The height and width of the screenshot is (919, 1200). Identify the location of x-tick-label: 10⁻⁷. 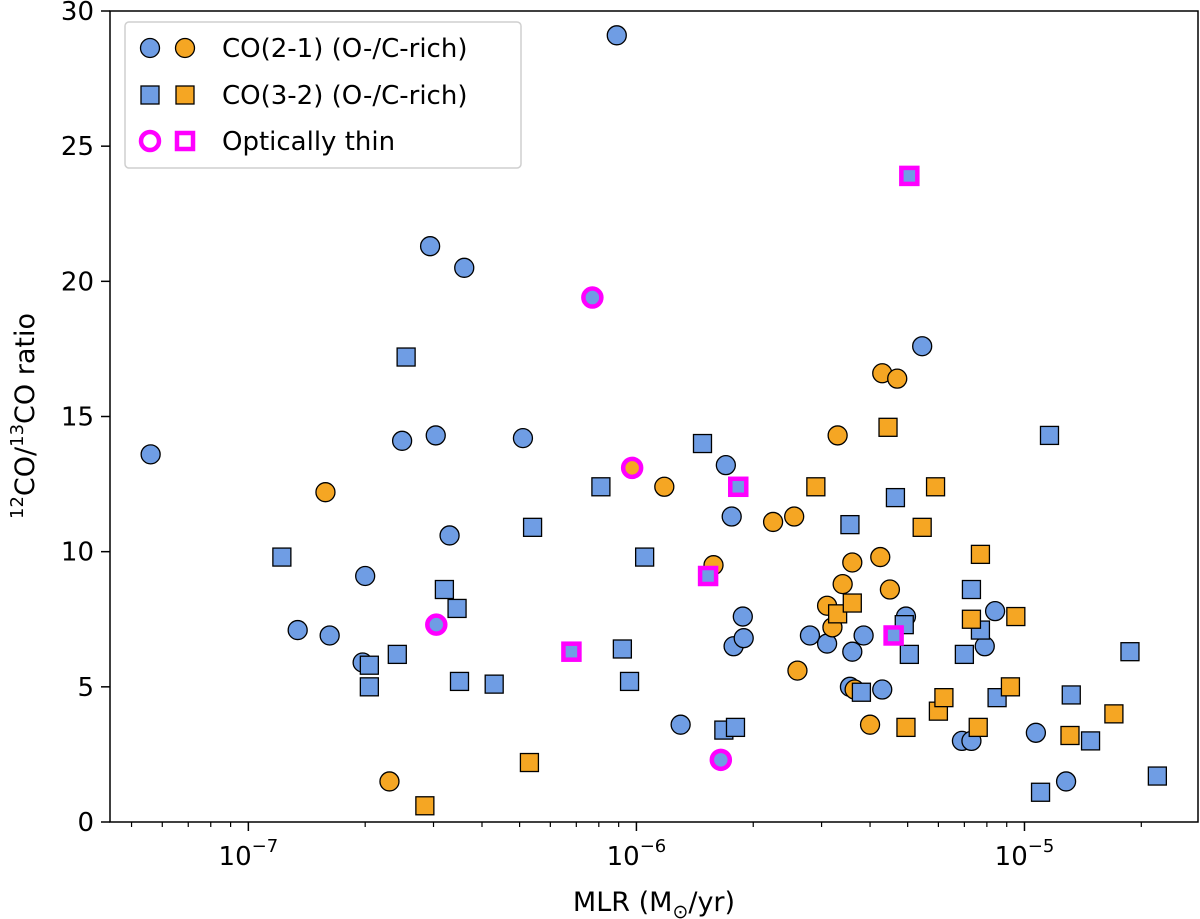
(249, 854).